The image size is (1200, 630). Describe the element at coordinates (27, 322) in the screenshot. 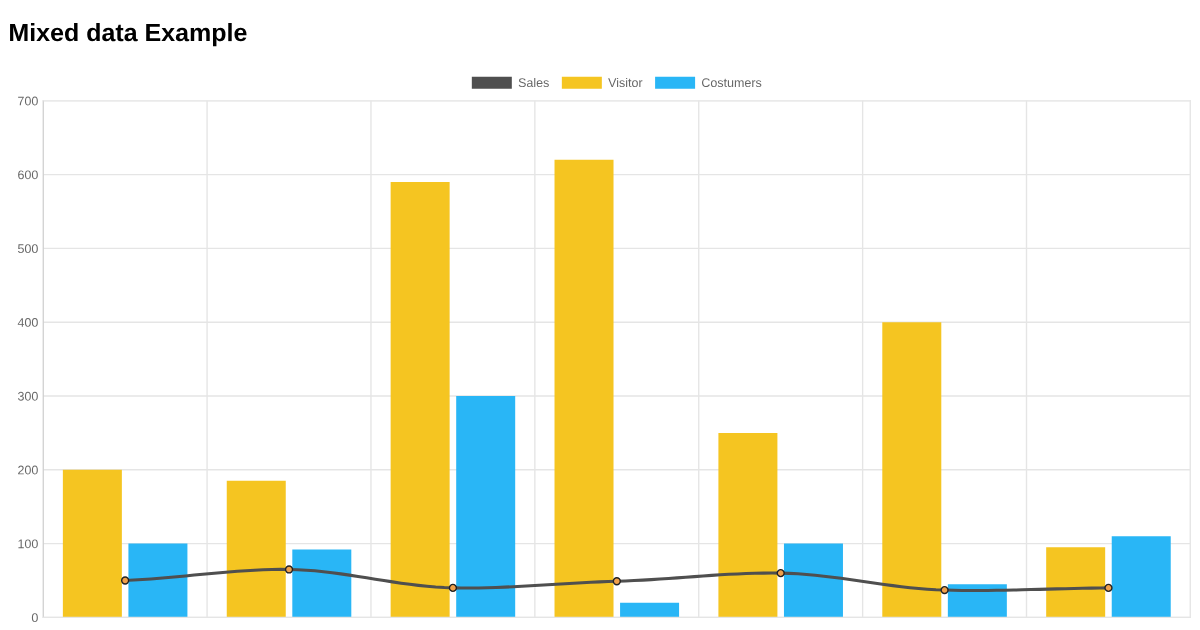

I see `y-tick-label: 400` at that location.